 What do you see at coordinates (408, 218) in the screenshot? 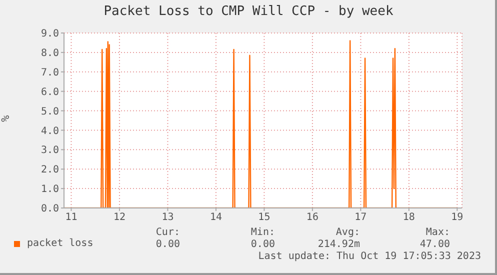
I see `x-tick-label: 18` at bounding box center [408, 218].